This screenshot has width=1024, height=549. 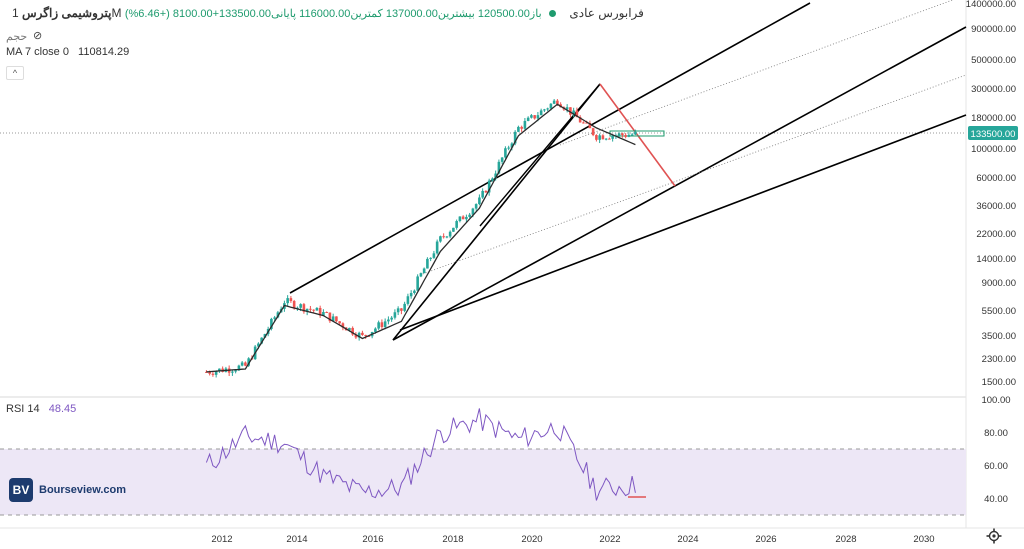 I want to click on exchange-name: فرابورس عادی, so click(x=606, y=13).